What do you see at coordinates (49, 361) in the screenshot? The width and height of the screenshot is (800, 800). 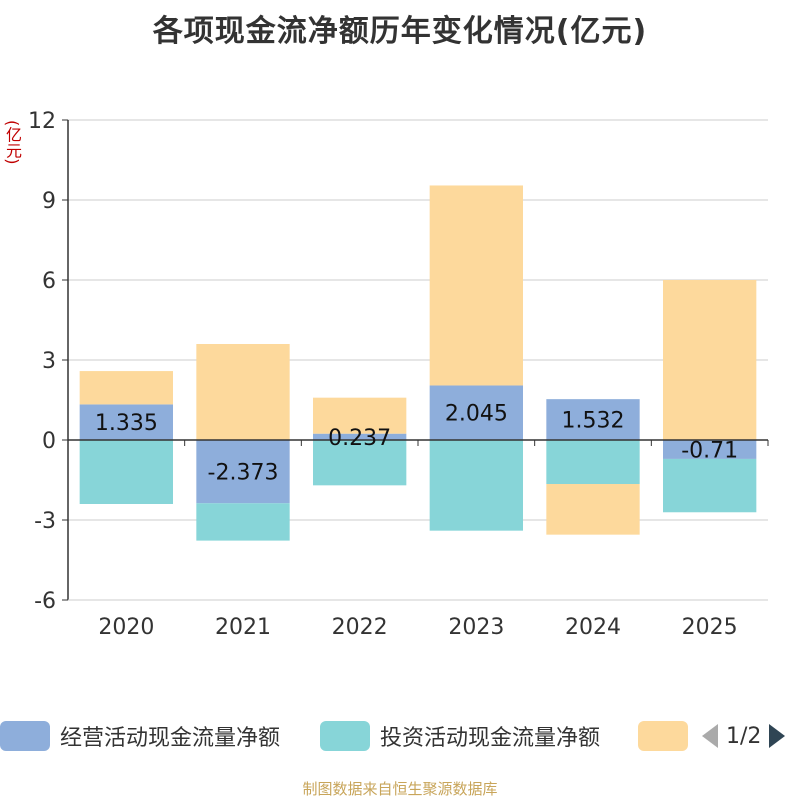 I see `y-tick-label: 3` at bounding box center [49, 361].